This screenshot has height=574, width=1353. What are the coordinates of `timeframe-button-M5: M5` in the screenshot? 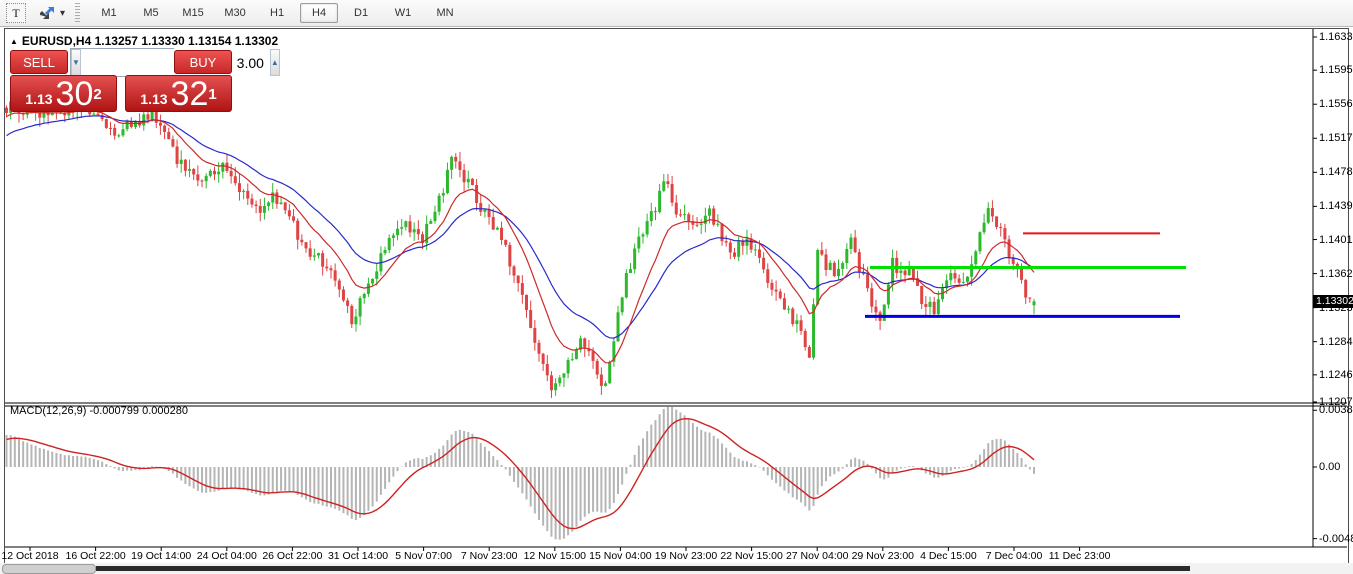 It's located at (151, 13).